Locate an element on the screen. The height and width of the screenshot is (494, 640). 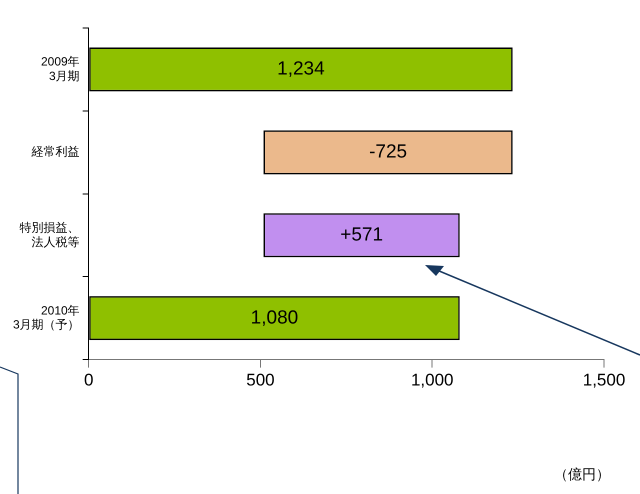
y-tick-label: 2010年3月期（予） is located at coordinates (46, 317).